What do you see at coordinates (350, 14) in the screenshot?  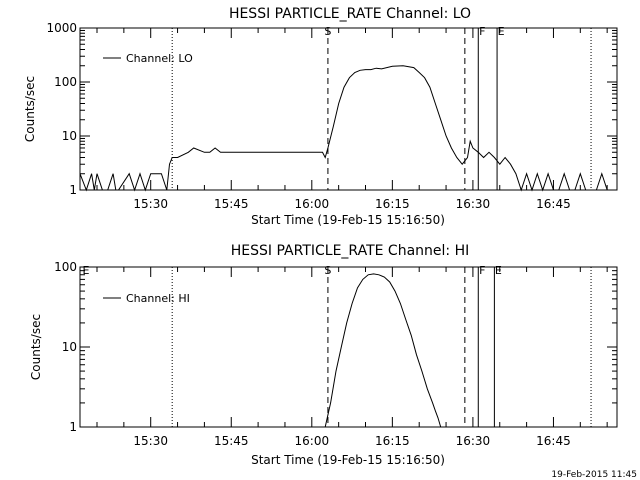 I see `title-lo: HESSI PARTICLE_RATE Channel: LO` at bounding box center [350, 14].